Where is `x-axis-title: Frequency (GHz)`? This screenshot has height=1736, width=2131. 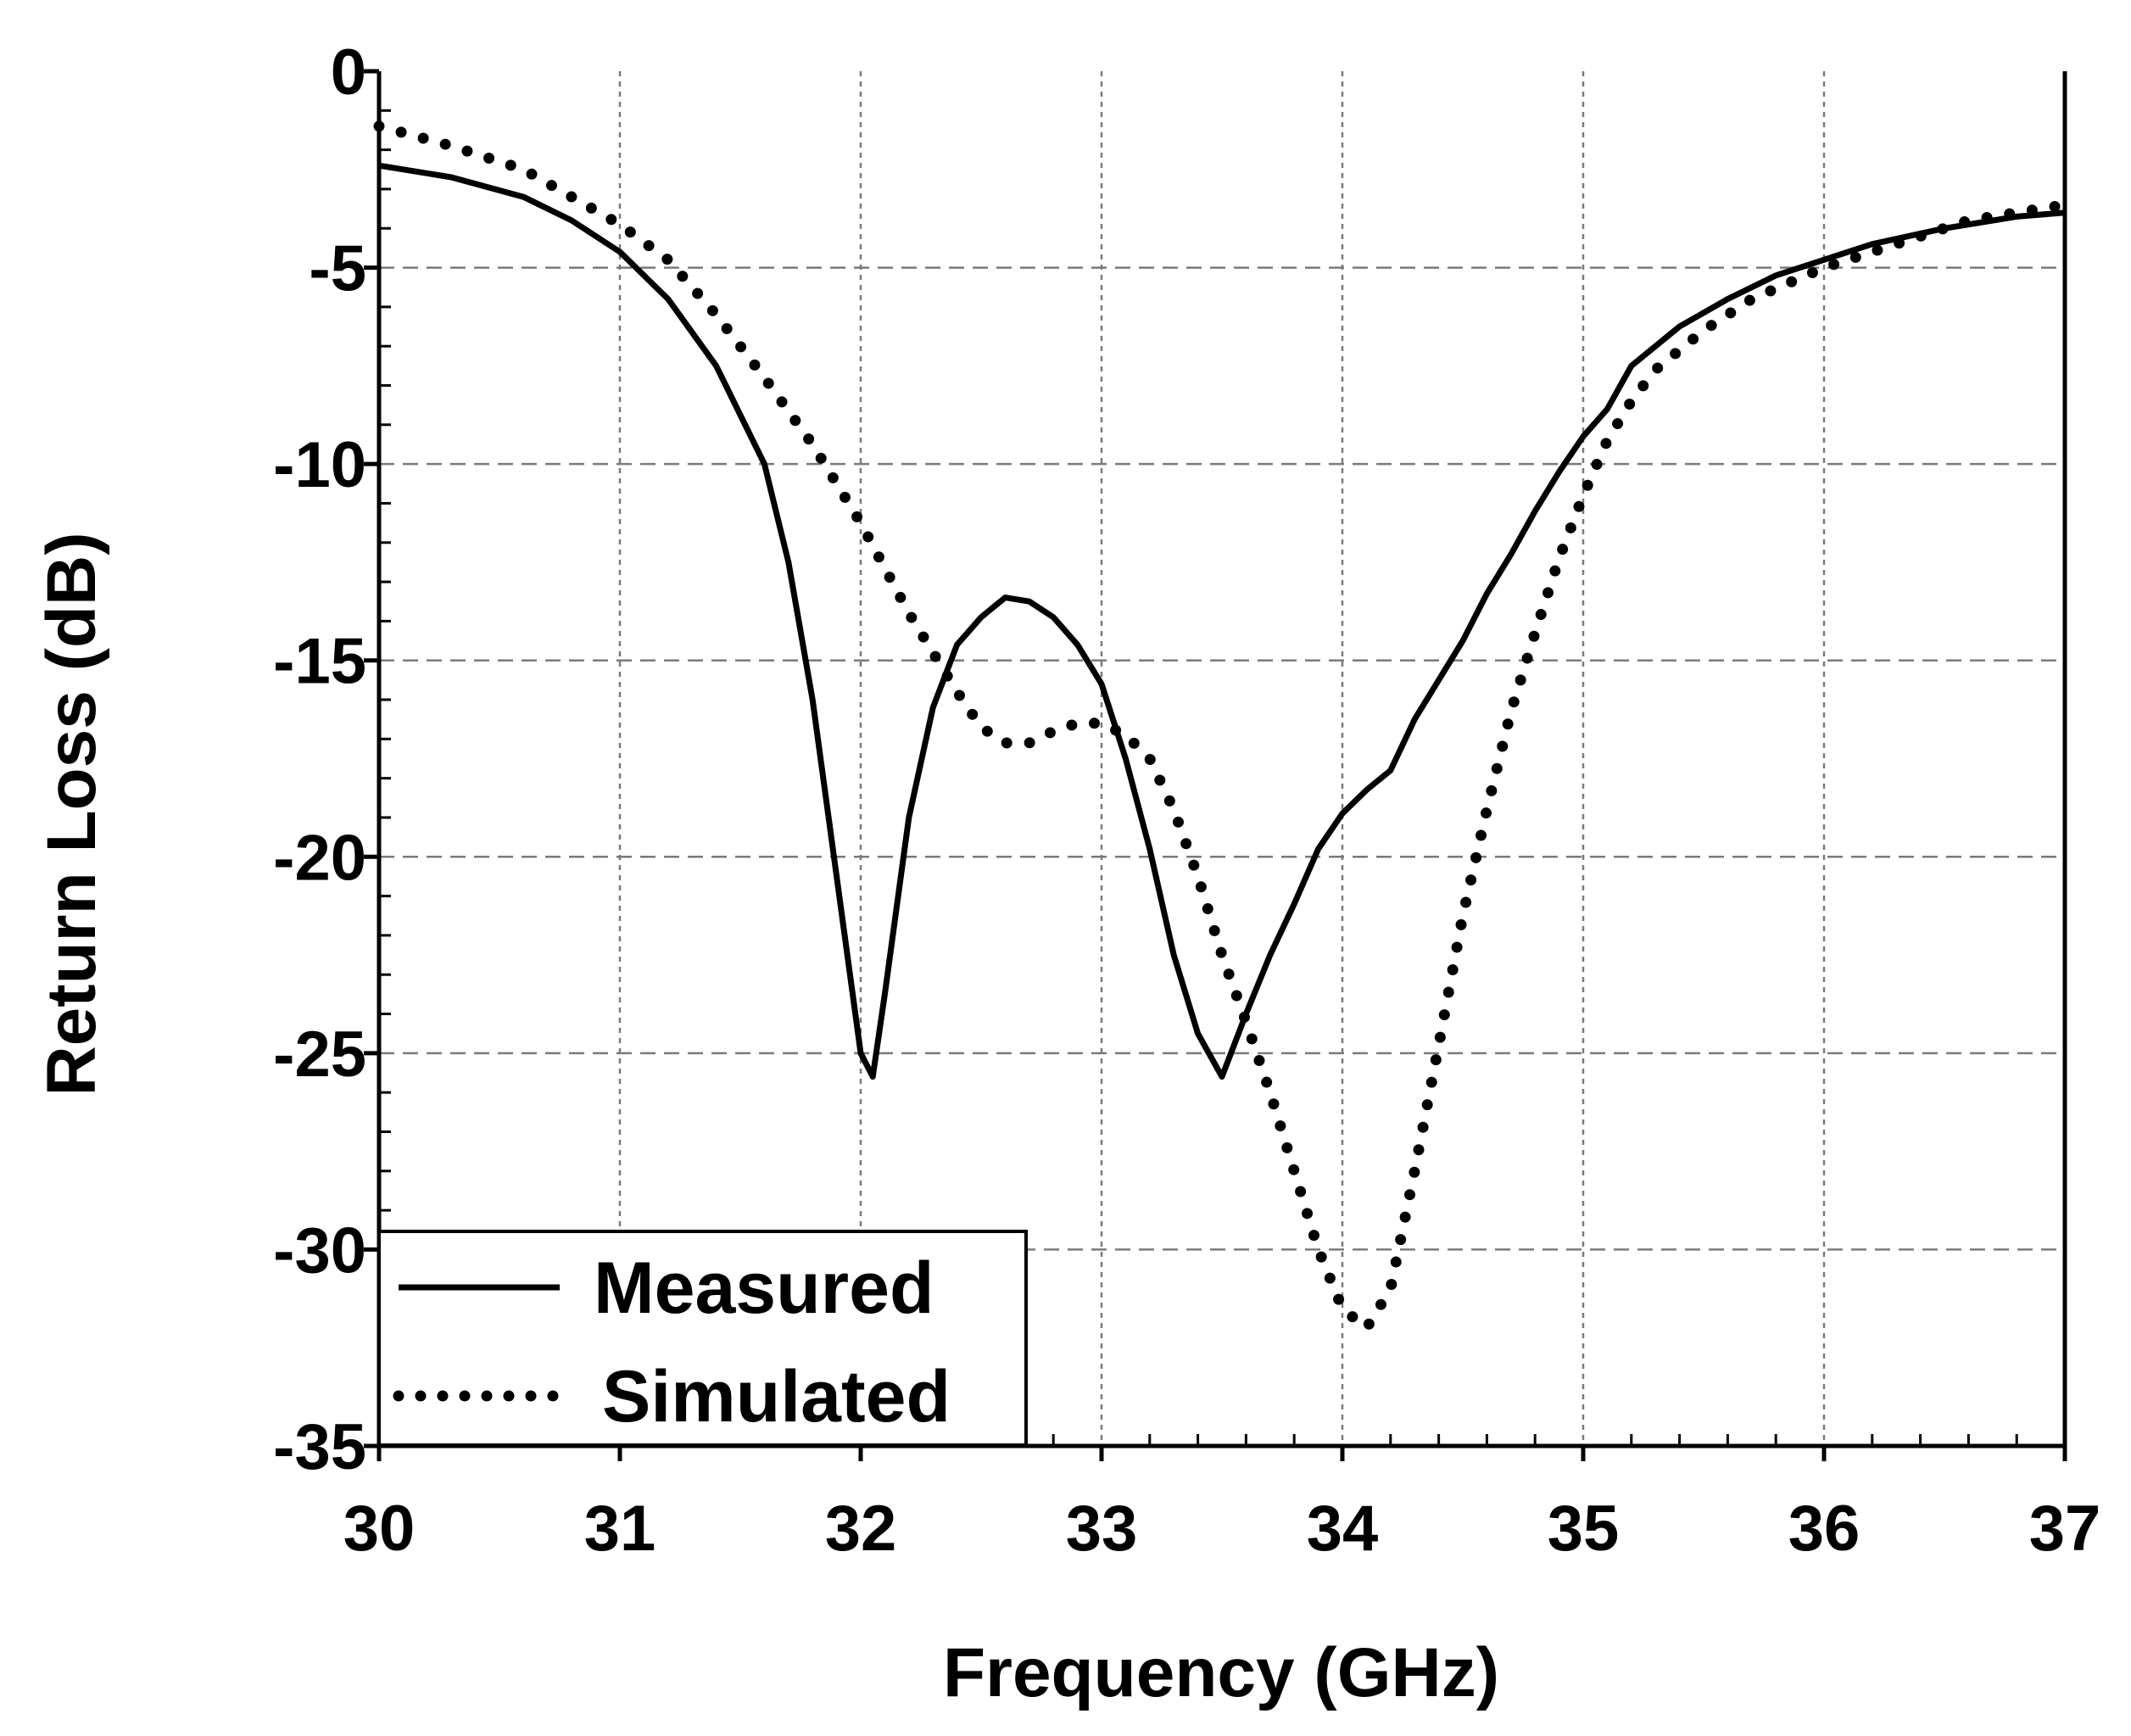
x-axis-title: Frequency (GHz) is located at coordinates (1221, 1672).